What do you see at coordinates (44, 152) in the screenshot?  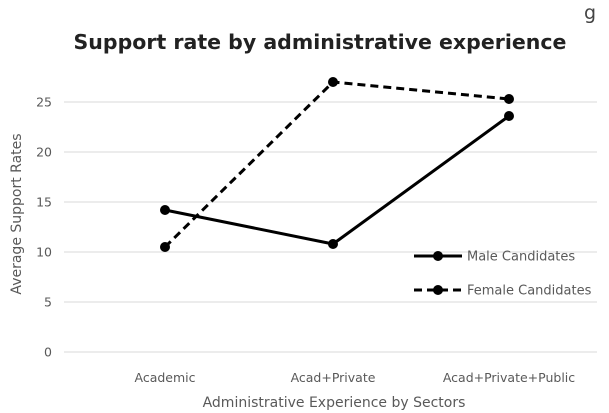 I see `y-tick-label: 20` at bounding box center [44, 152].